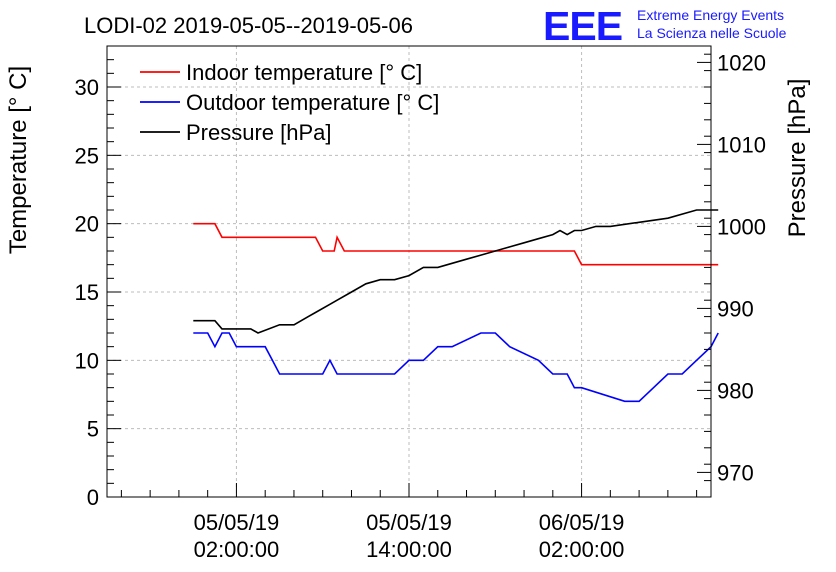  What do you see at coordinates (710, 15) in the screenshot?
I see `eee-logo-line1: Extreme Energy Events` at bounding box center [710, 15].